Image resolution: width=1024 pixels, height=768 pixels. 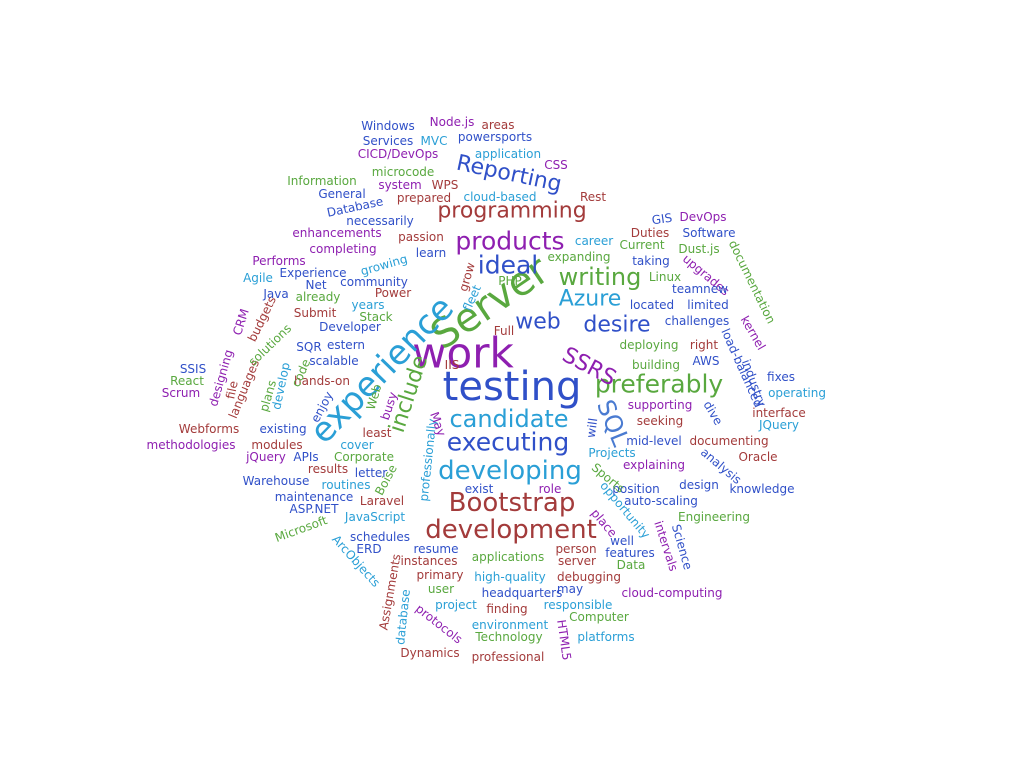 What do you see at coordinates (661, 501) in the screenshot?
I see `word-auto-scaling: auto-scaling` at bounding box center [661, 501].